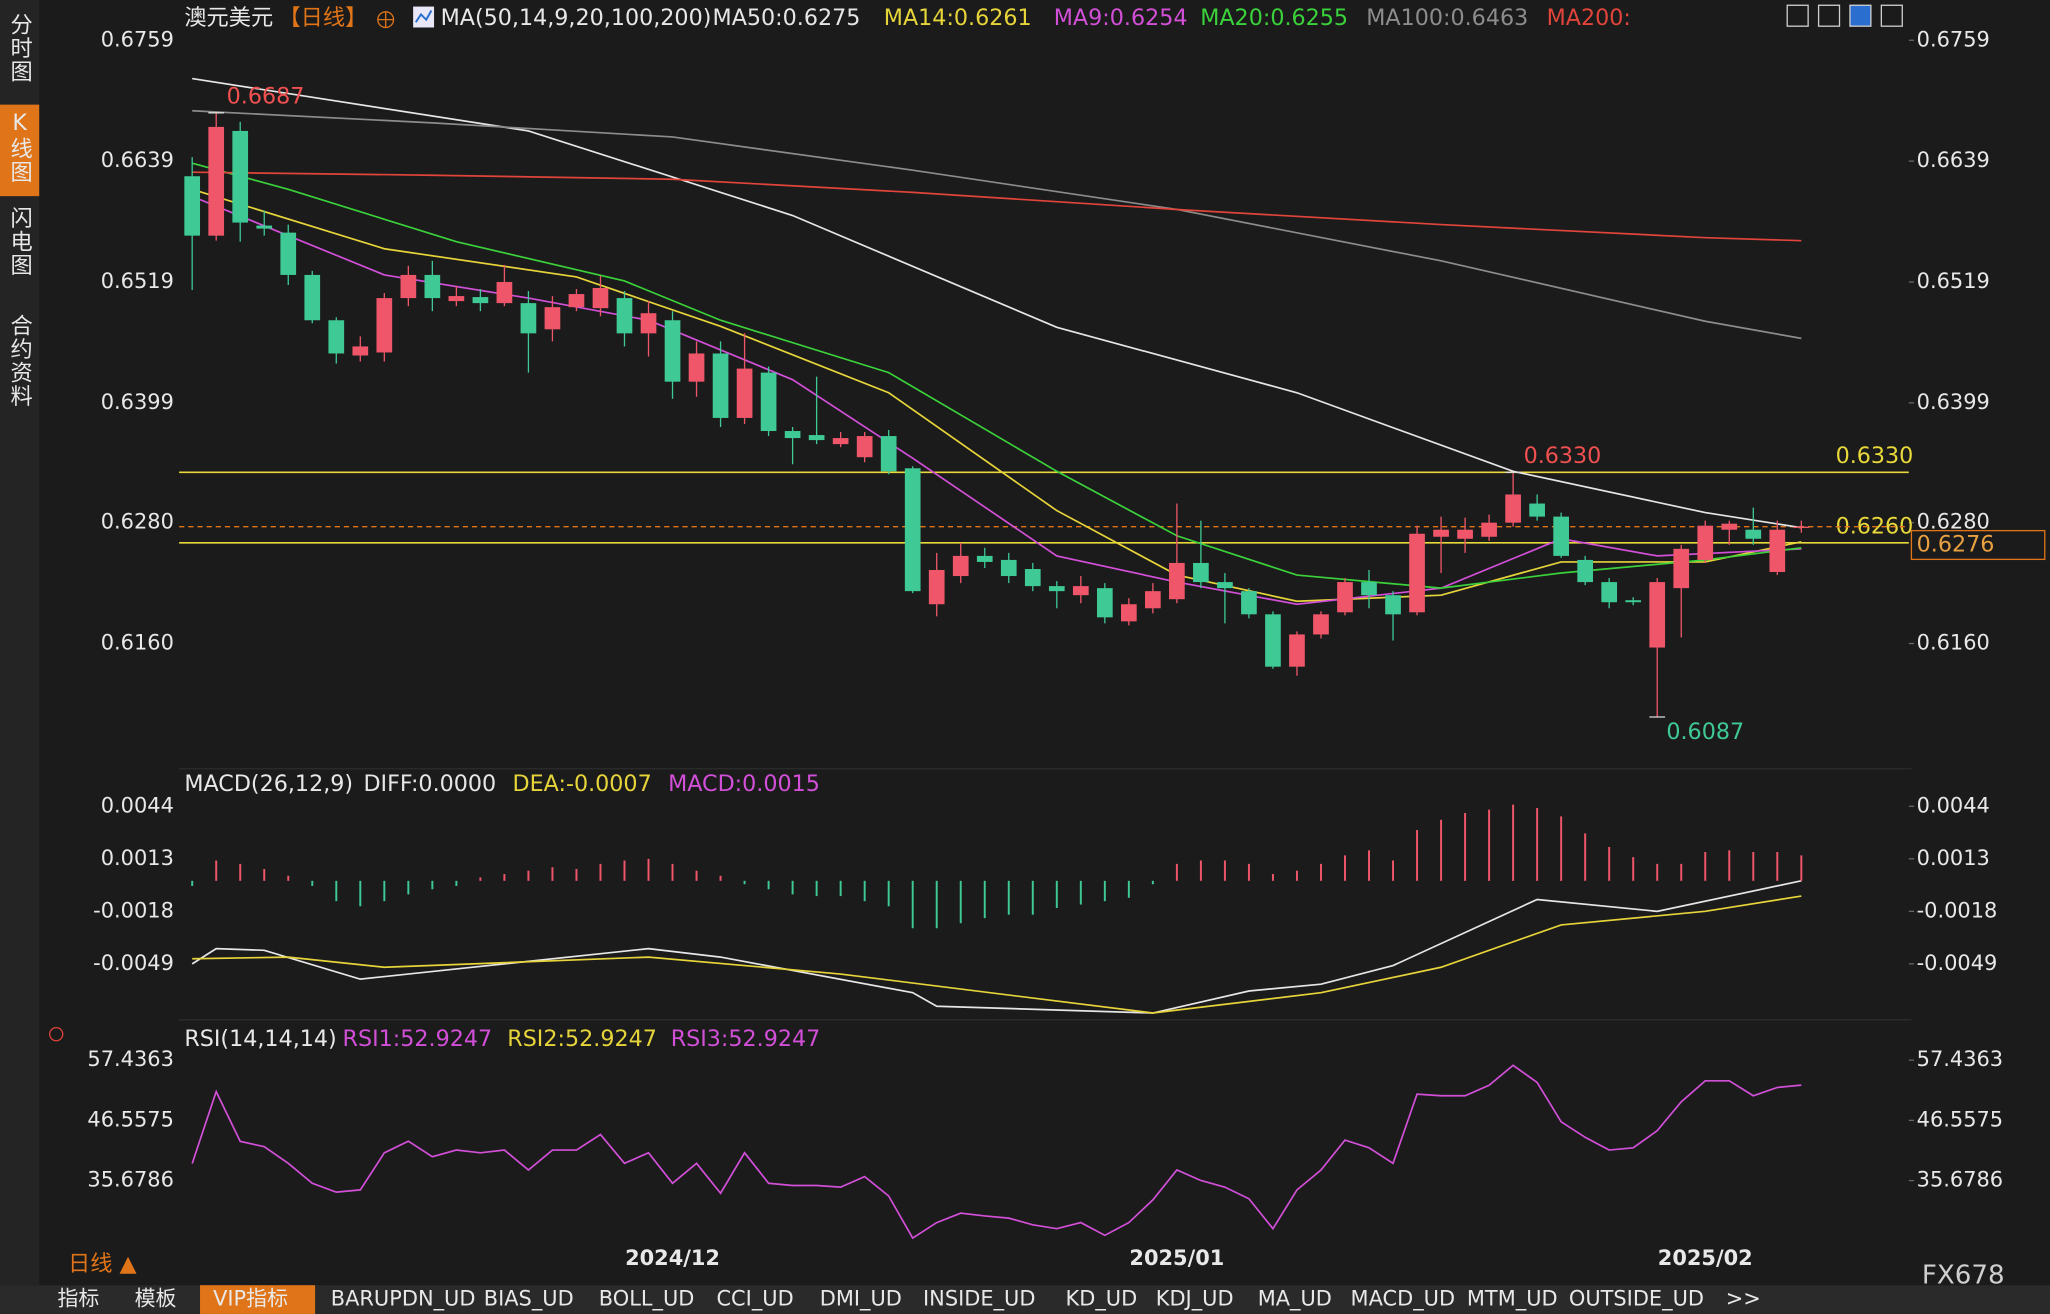 The width and height of the screenshot is (2050, 1314). Describe the element at coordinates (137, 160) in the screenshot. I see `y-tick-label: 0.6639` at that location.